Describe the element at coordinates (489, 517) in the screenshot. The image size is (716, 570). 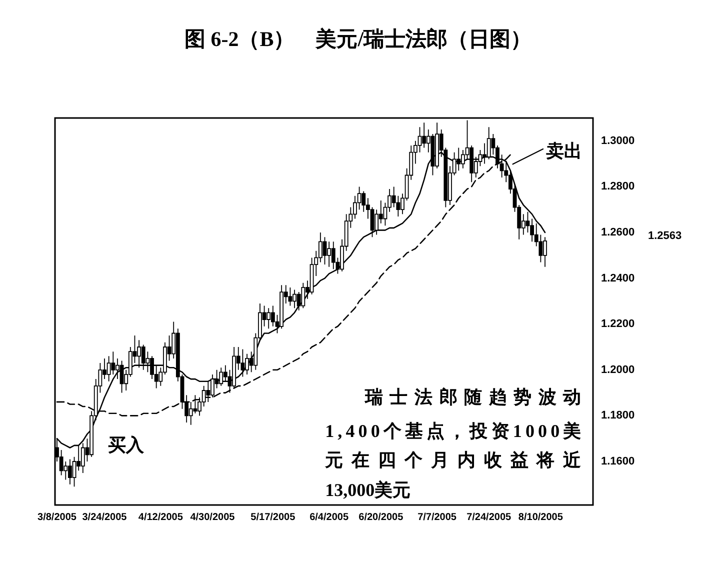
I see `xtick-label: 7/24/2005` at that location.